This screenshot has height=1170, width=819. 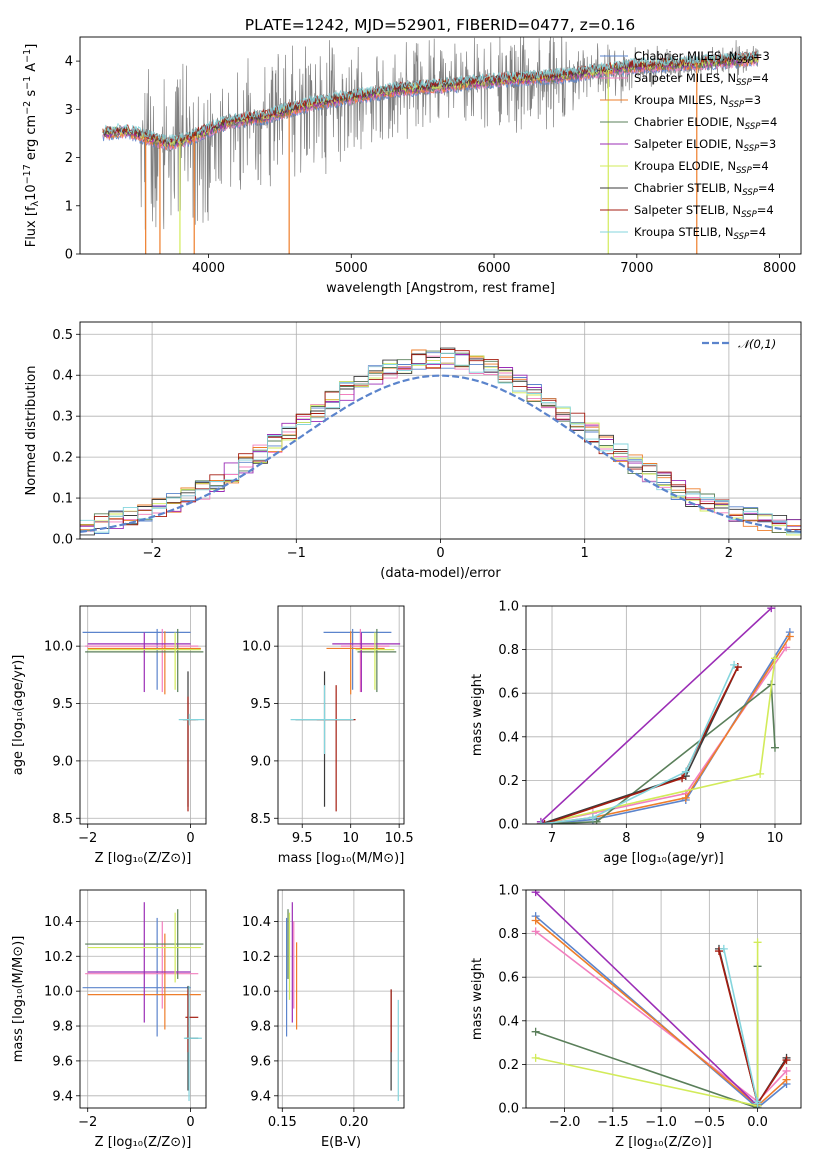 I want to click on spectrum-ytick-label: 4, so click(x=69, y=62).